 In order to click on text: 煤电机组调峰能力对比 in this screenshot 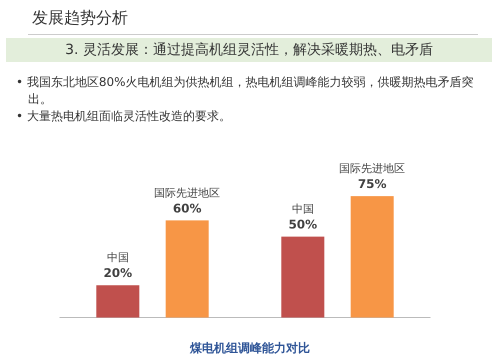, I will do `click(249, 348)`.